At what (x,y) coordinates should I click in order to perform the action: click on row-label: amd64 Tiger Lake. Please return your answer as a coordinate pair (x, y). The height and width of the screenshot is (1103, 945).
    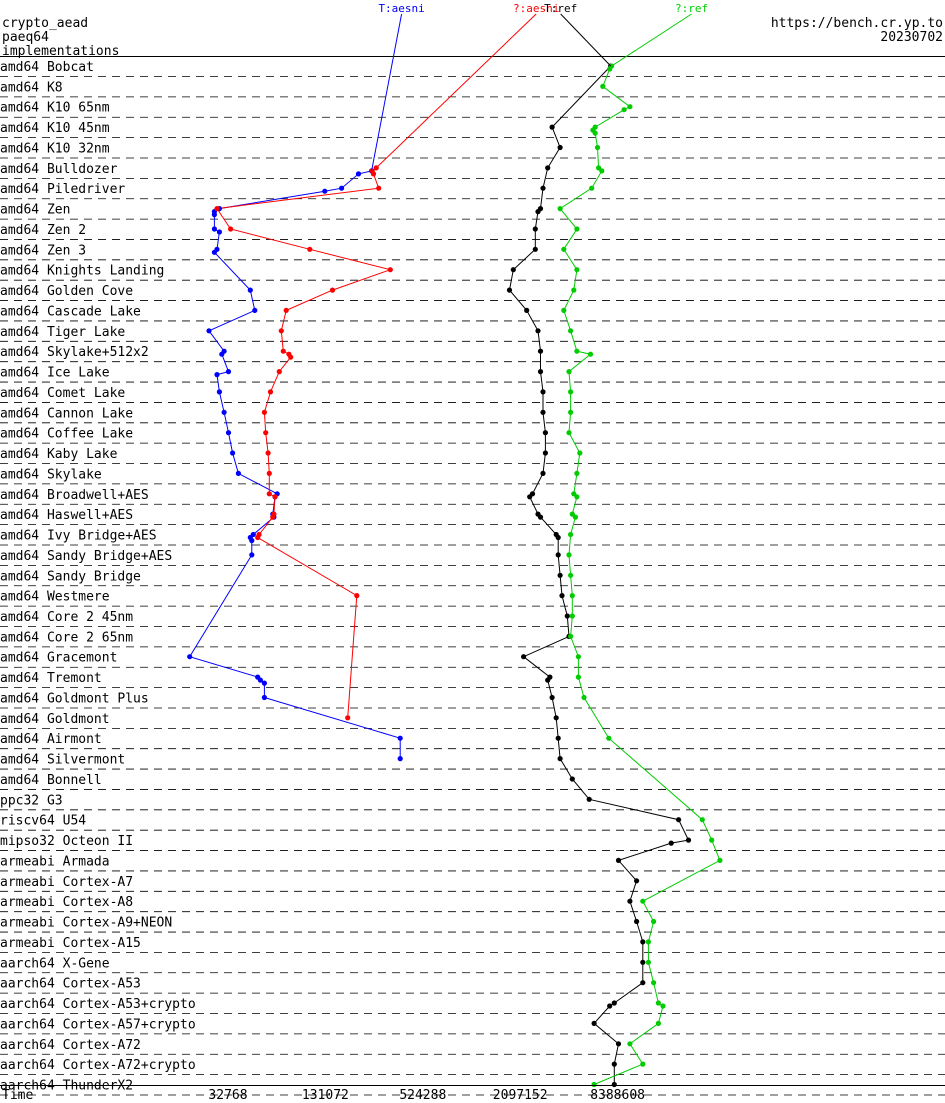
    Looking at the image, I should click on (62, 332).